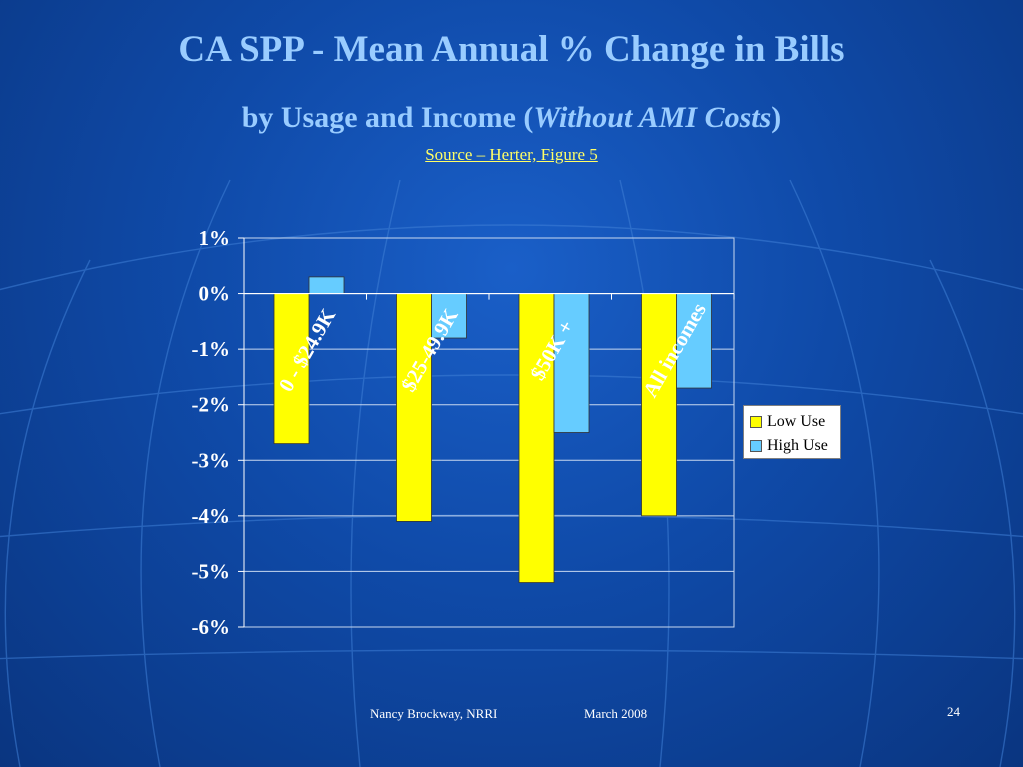  I want to click on legend-swatch-low-use, so click(756, 422).